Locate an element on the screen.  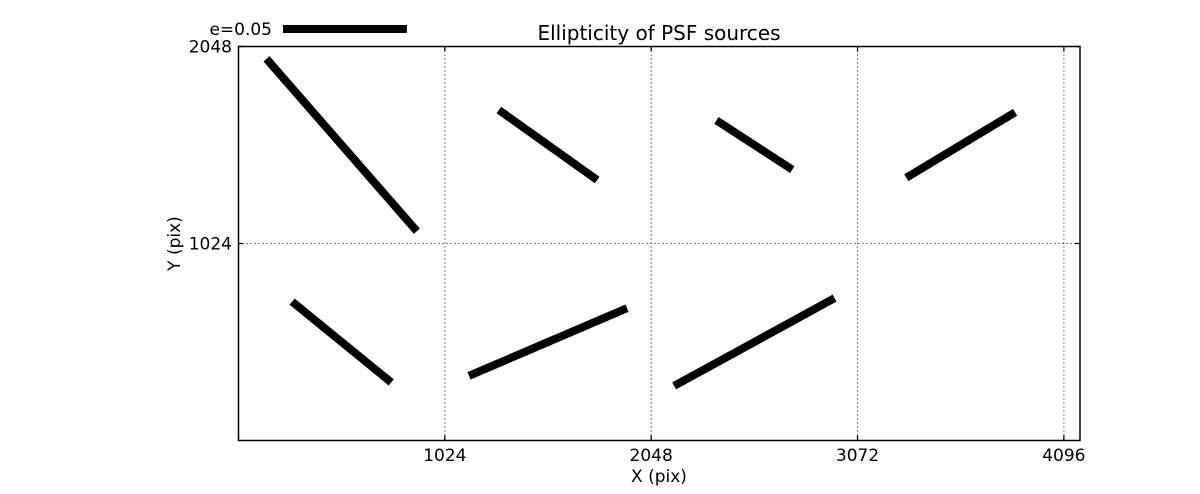
y-tick-label: 1024 is located at coordinates (210, 245).